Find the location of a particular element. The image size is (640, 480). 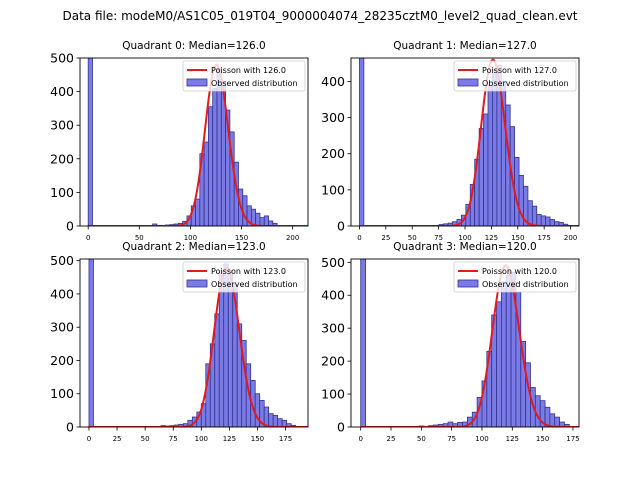

legend: Poisson with 123.0 Observed distribution is located at coordinates (244, 277).